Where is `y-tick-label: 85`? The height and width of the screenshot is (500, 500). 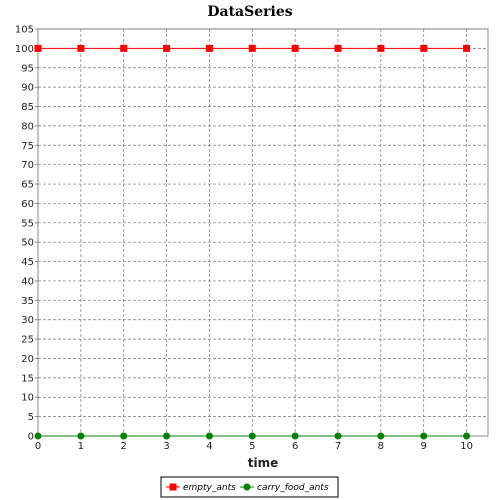
y-tick-label: 85 is located at coordinates (27, 107).